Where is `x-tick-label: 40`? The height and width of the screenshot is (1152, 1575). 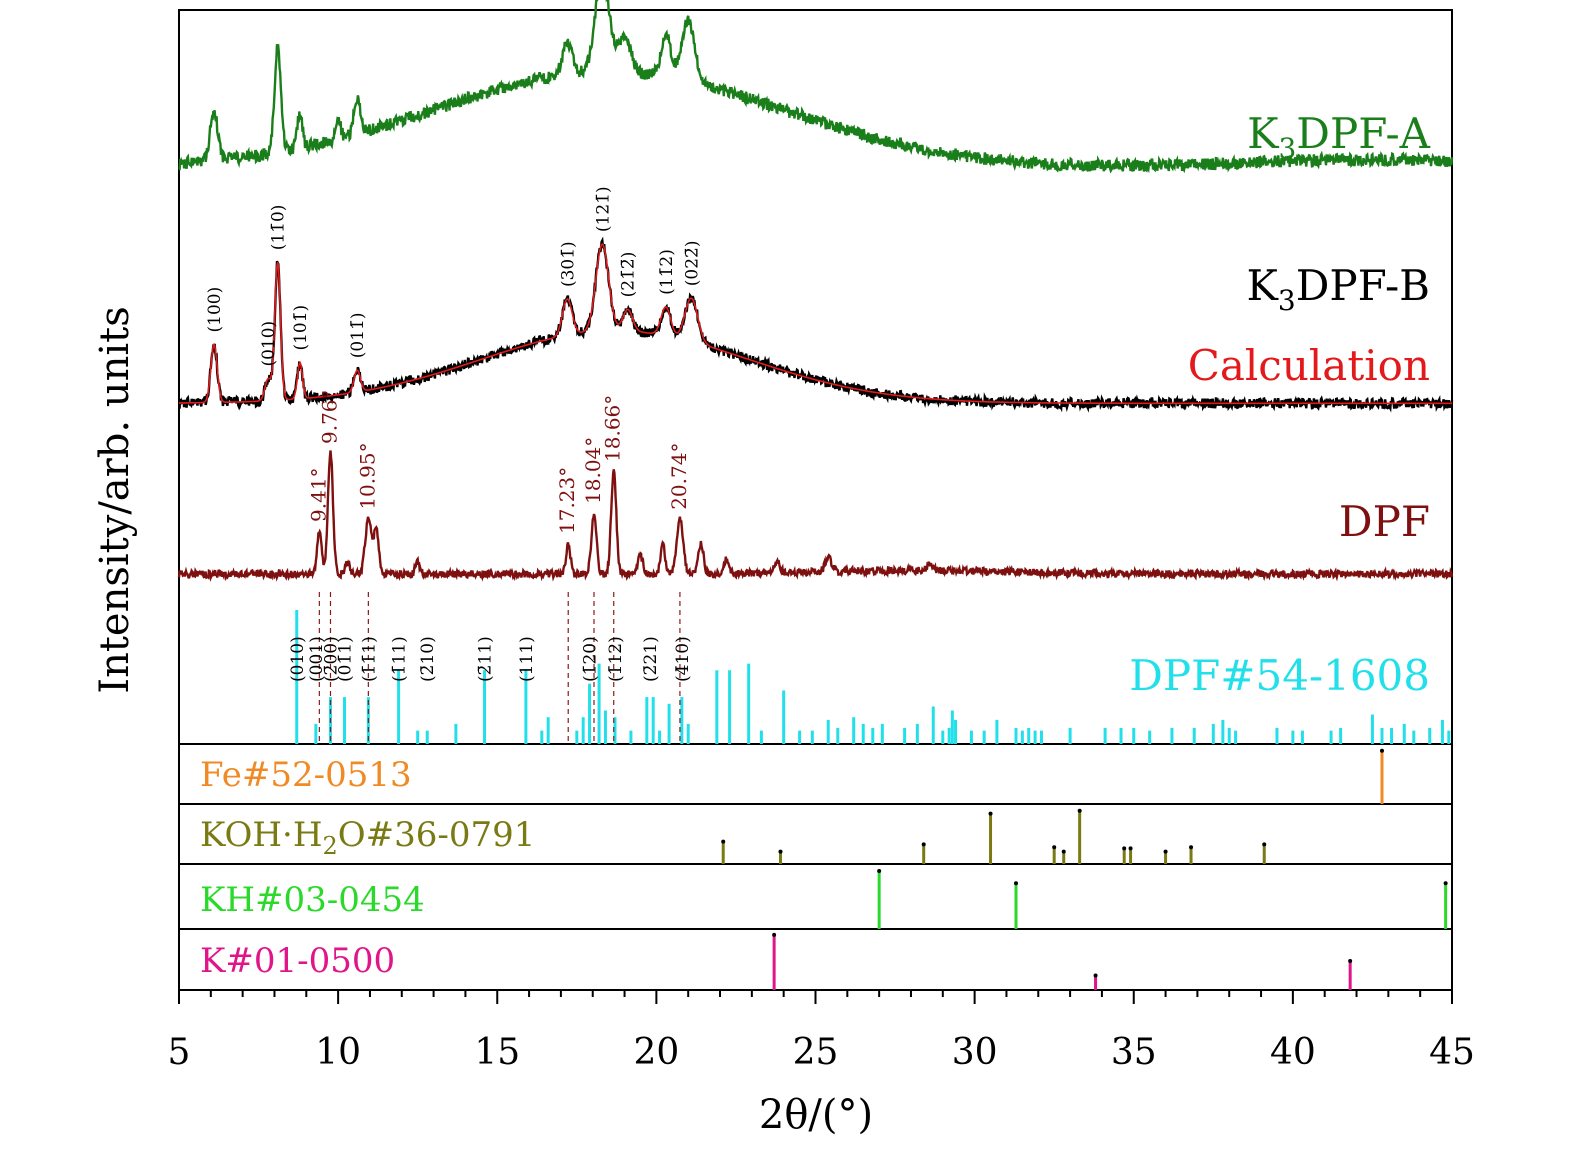 x-tick-label: 40 is located at coordinates (1293, 1052).